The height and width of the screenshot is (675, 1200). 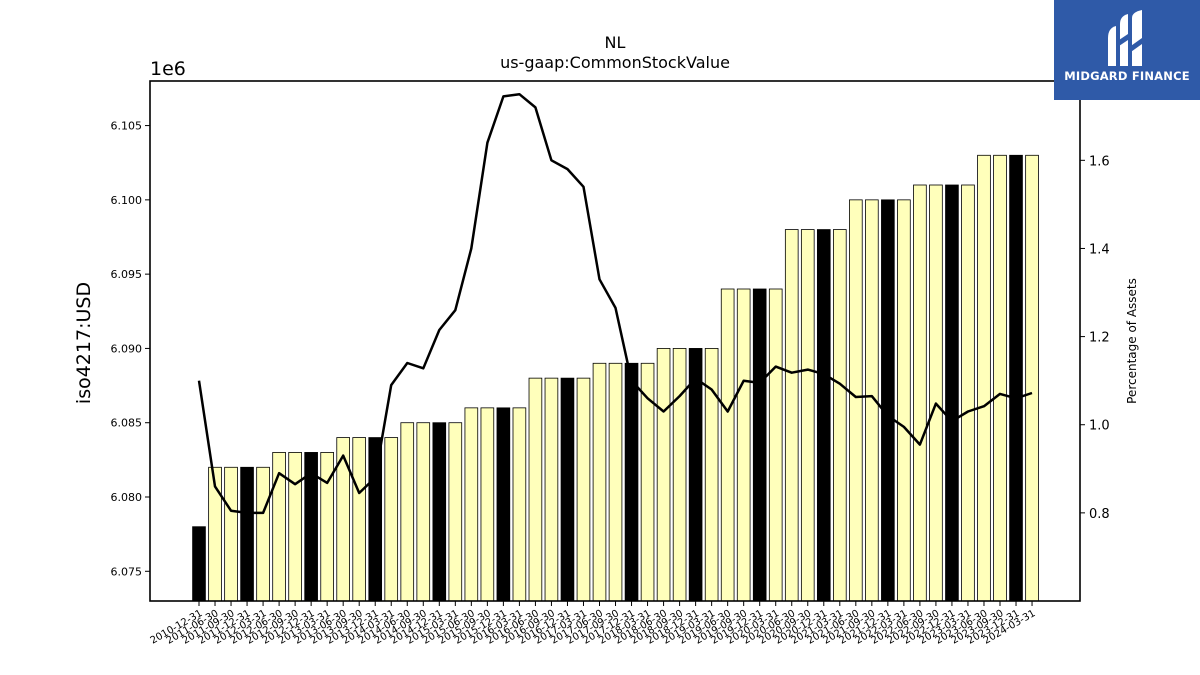 What do you see at coordinates (1132, 341) in the screenshot?
I see `y2-axis-label: Percentage of Assets` at bounding box center [1132, 341].